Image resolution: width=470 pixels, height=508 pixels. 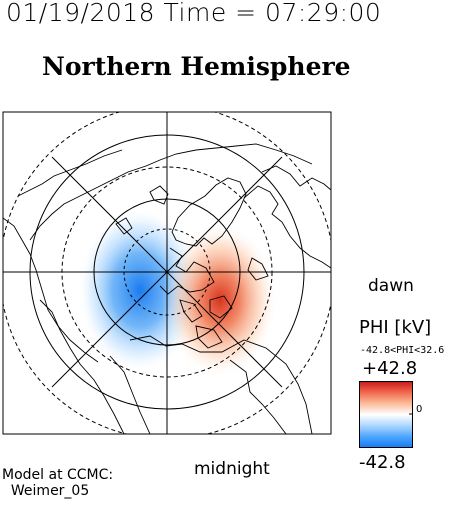 I want to click on timestamp: 01/19/2018 Time = 07:29:00, so click(x=194, y=13).